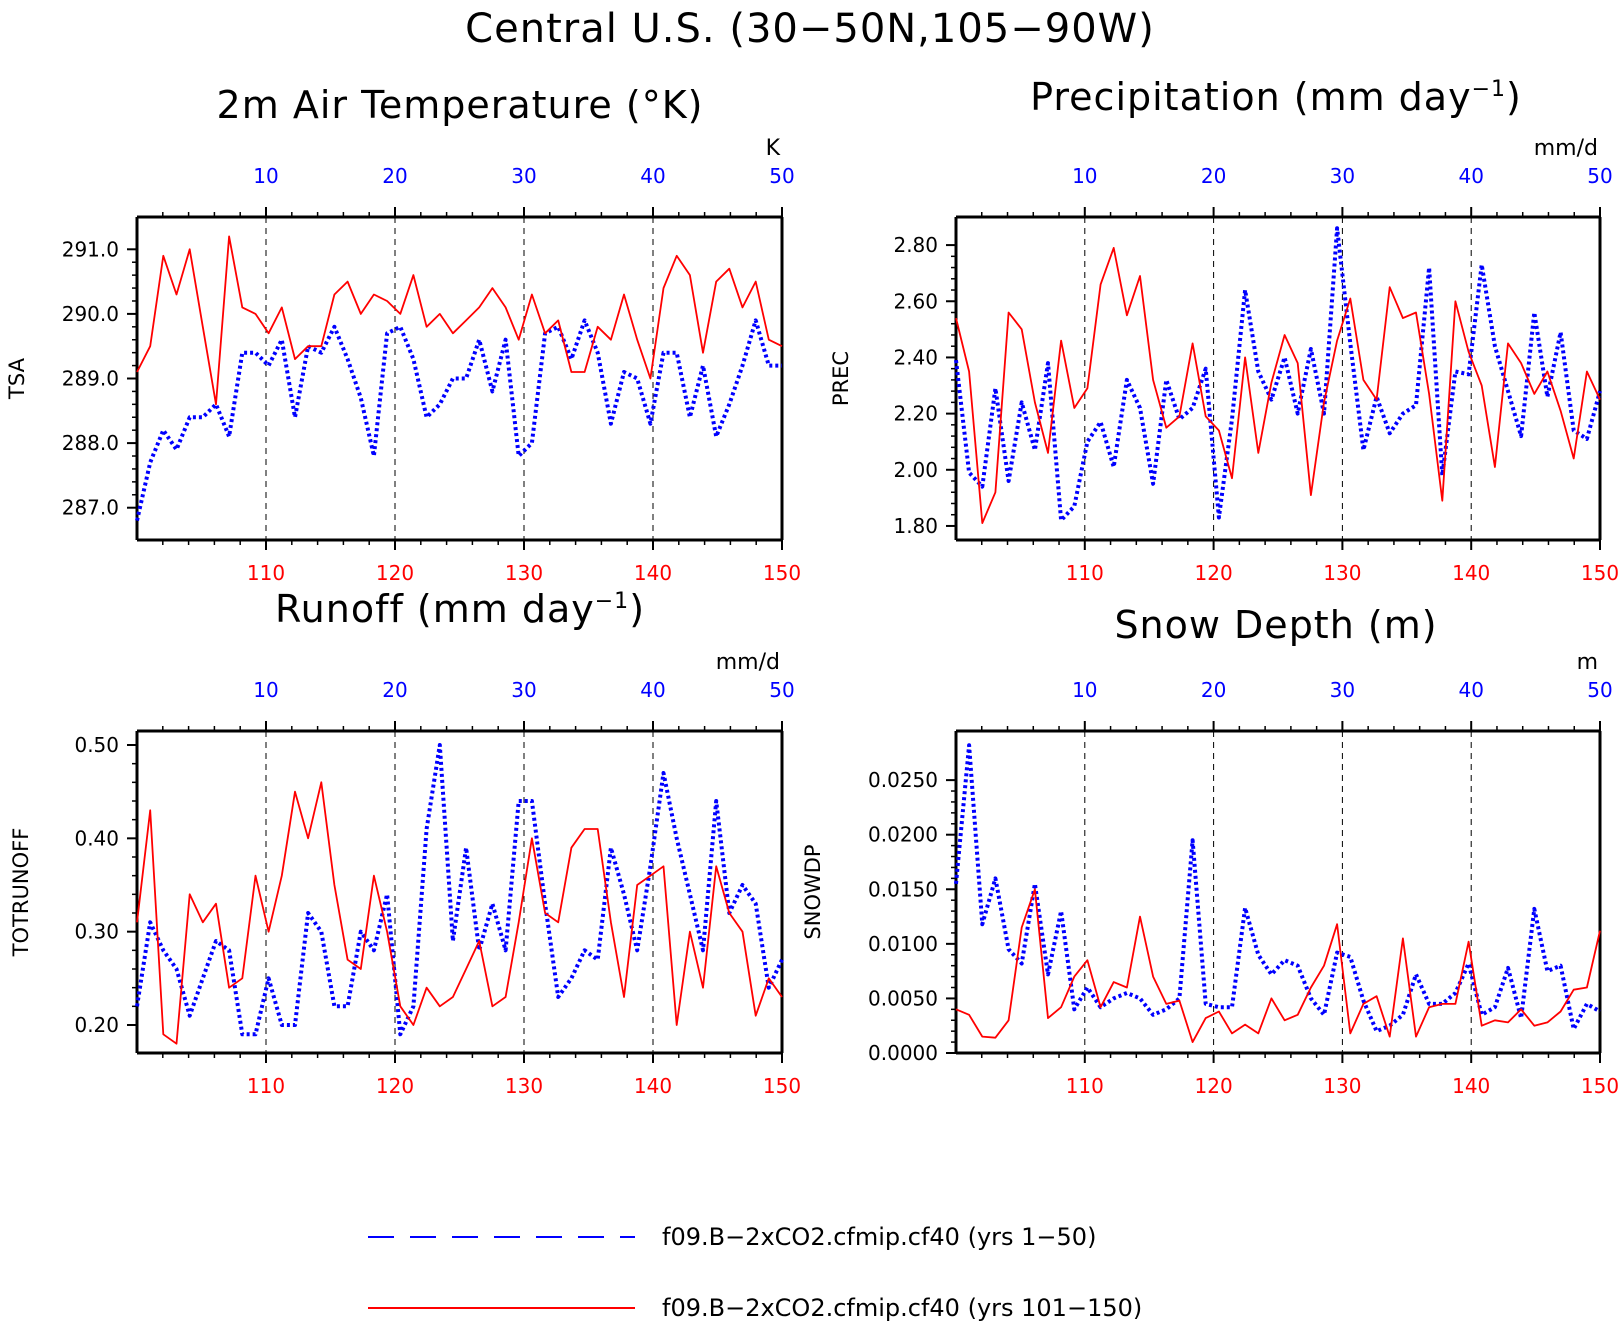 This screenshot has width=1621, height=1324. I want to click on ytick-label: 289.0, so click(90, 379).